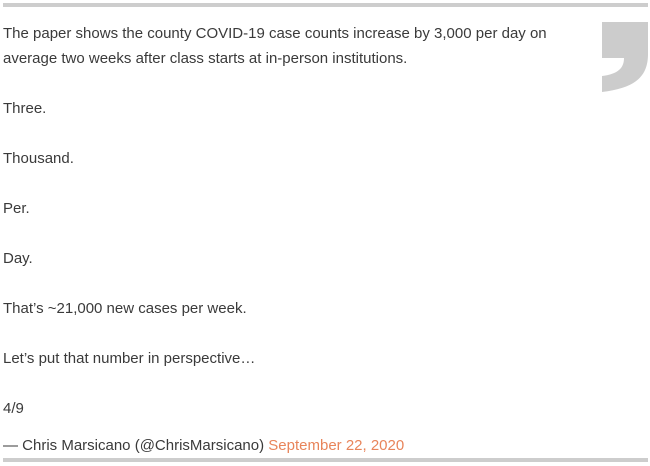 This screenshot has height=466, width=650. I want to click on tweet-date-link: September 22, 2020, so click(336, 445).